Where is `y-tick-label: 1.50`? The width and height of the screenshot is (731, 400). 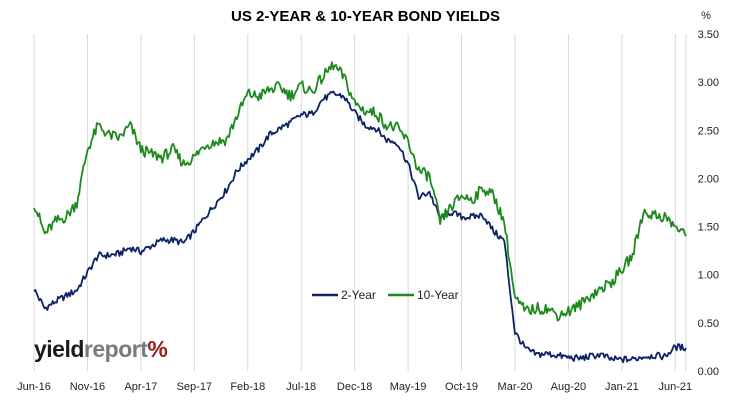
y-tick-label: 1.50 is located at coordinates (708, 228).